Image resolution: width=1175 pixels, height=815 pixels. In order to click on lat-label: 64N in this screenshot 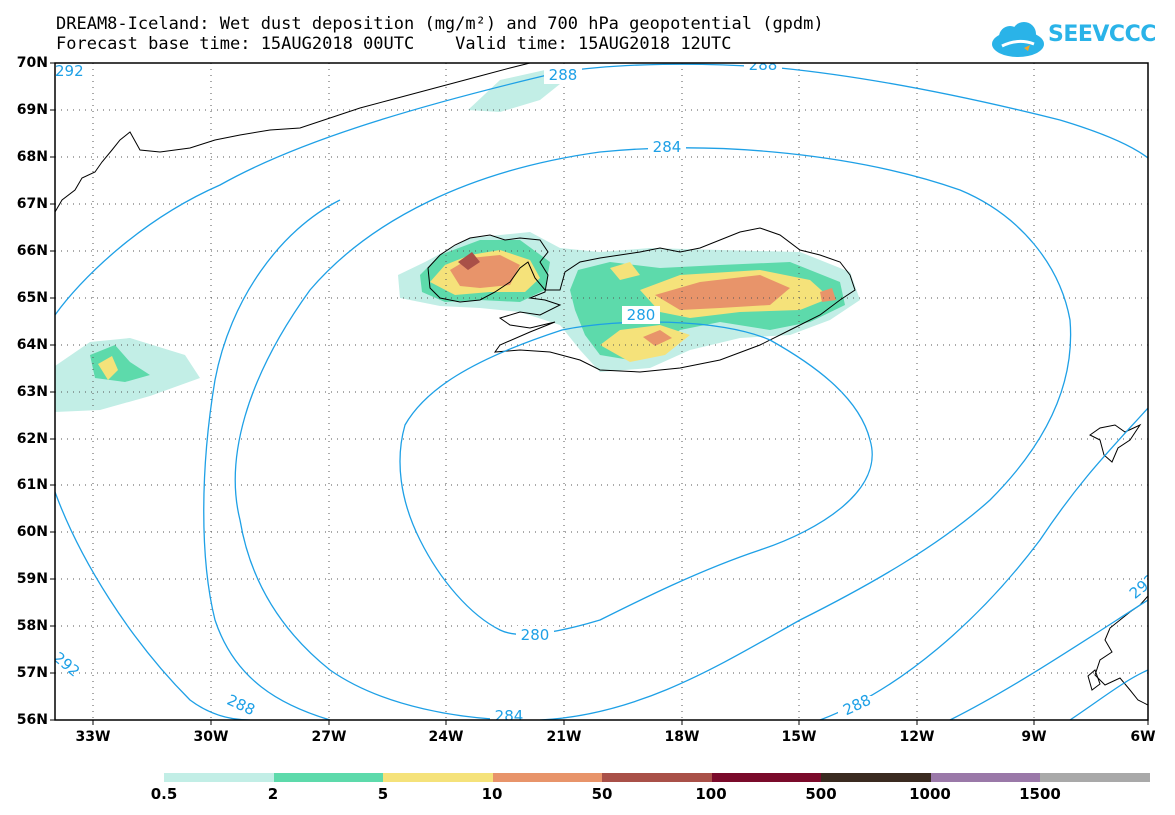, I will do `click(32, 345)`.